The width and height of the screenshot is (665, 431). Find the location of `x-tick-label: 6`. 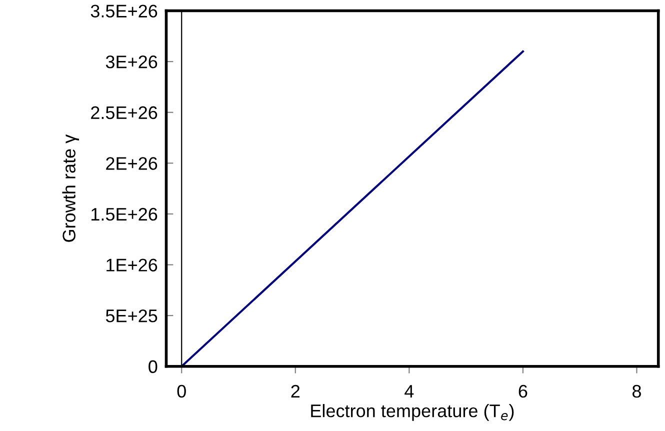

x-tick-label: 6 is located at coordinates (523, 391).